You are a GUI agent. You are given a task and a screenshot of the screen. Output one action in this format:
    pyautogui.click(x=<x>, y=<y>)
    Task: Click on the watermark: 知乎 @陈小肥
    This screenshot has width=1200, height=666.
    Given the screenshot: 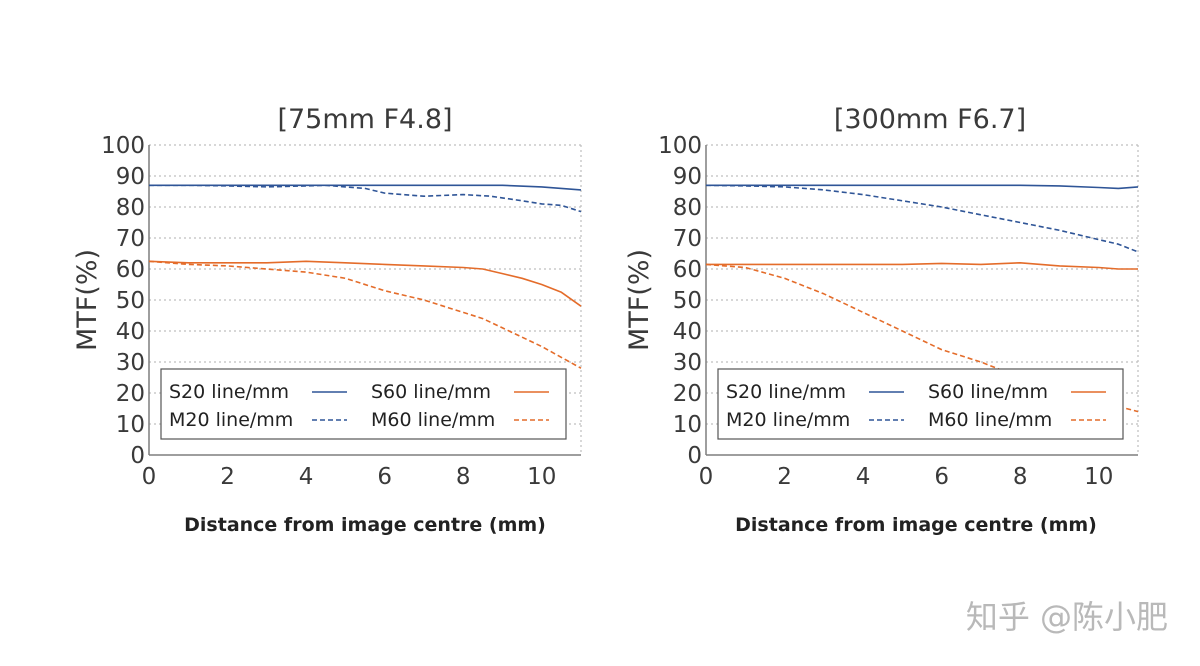 What is the action you would take?
    pyautogui.click(x=1067, y=617)
    